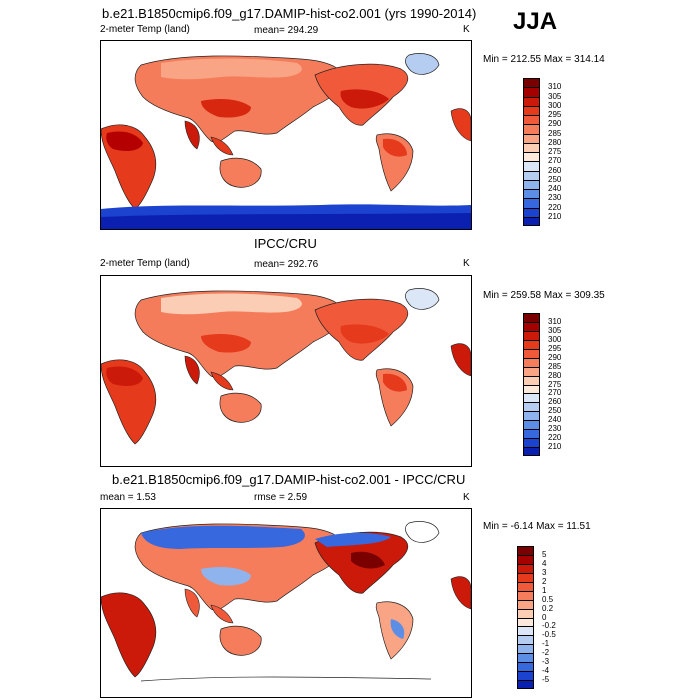 This screenshot has height=700, width=700. I want to click on colorbar-tick-label: -5, so click(546, 680).